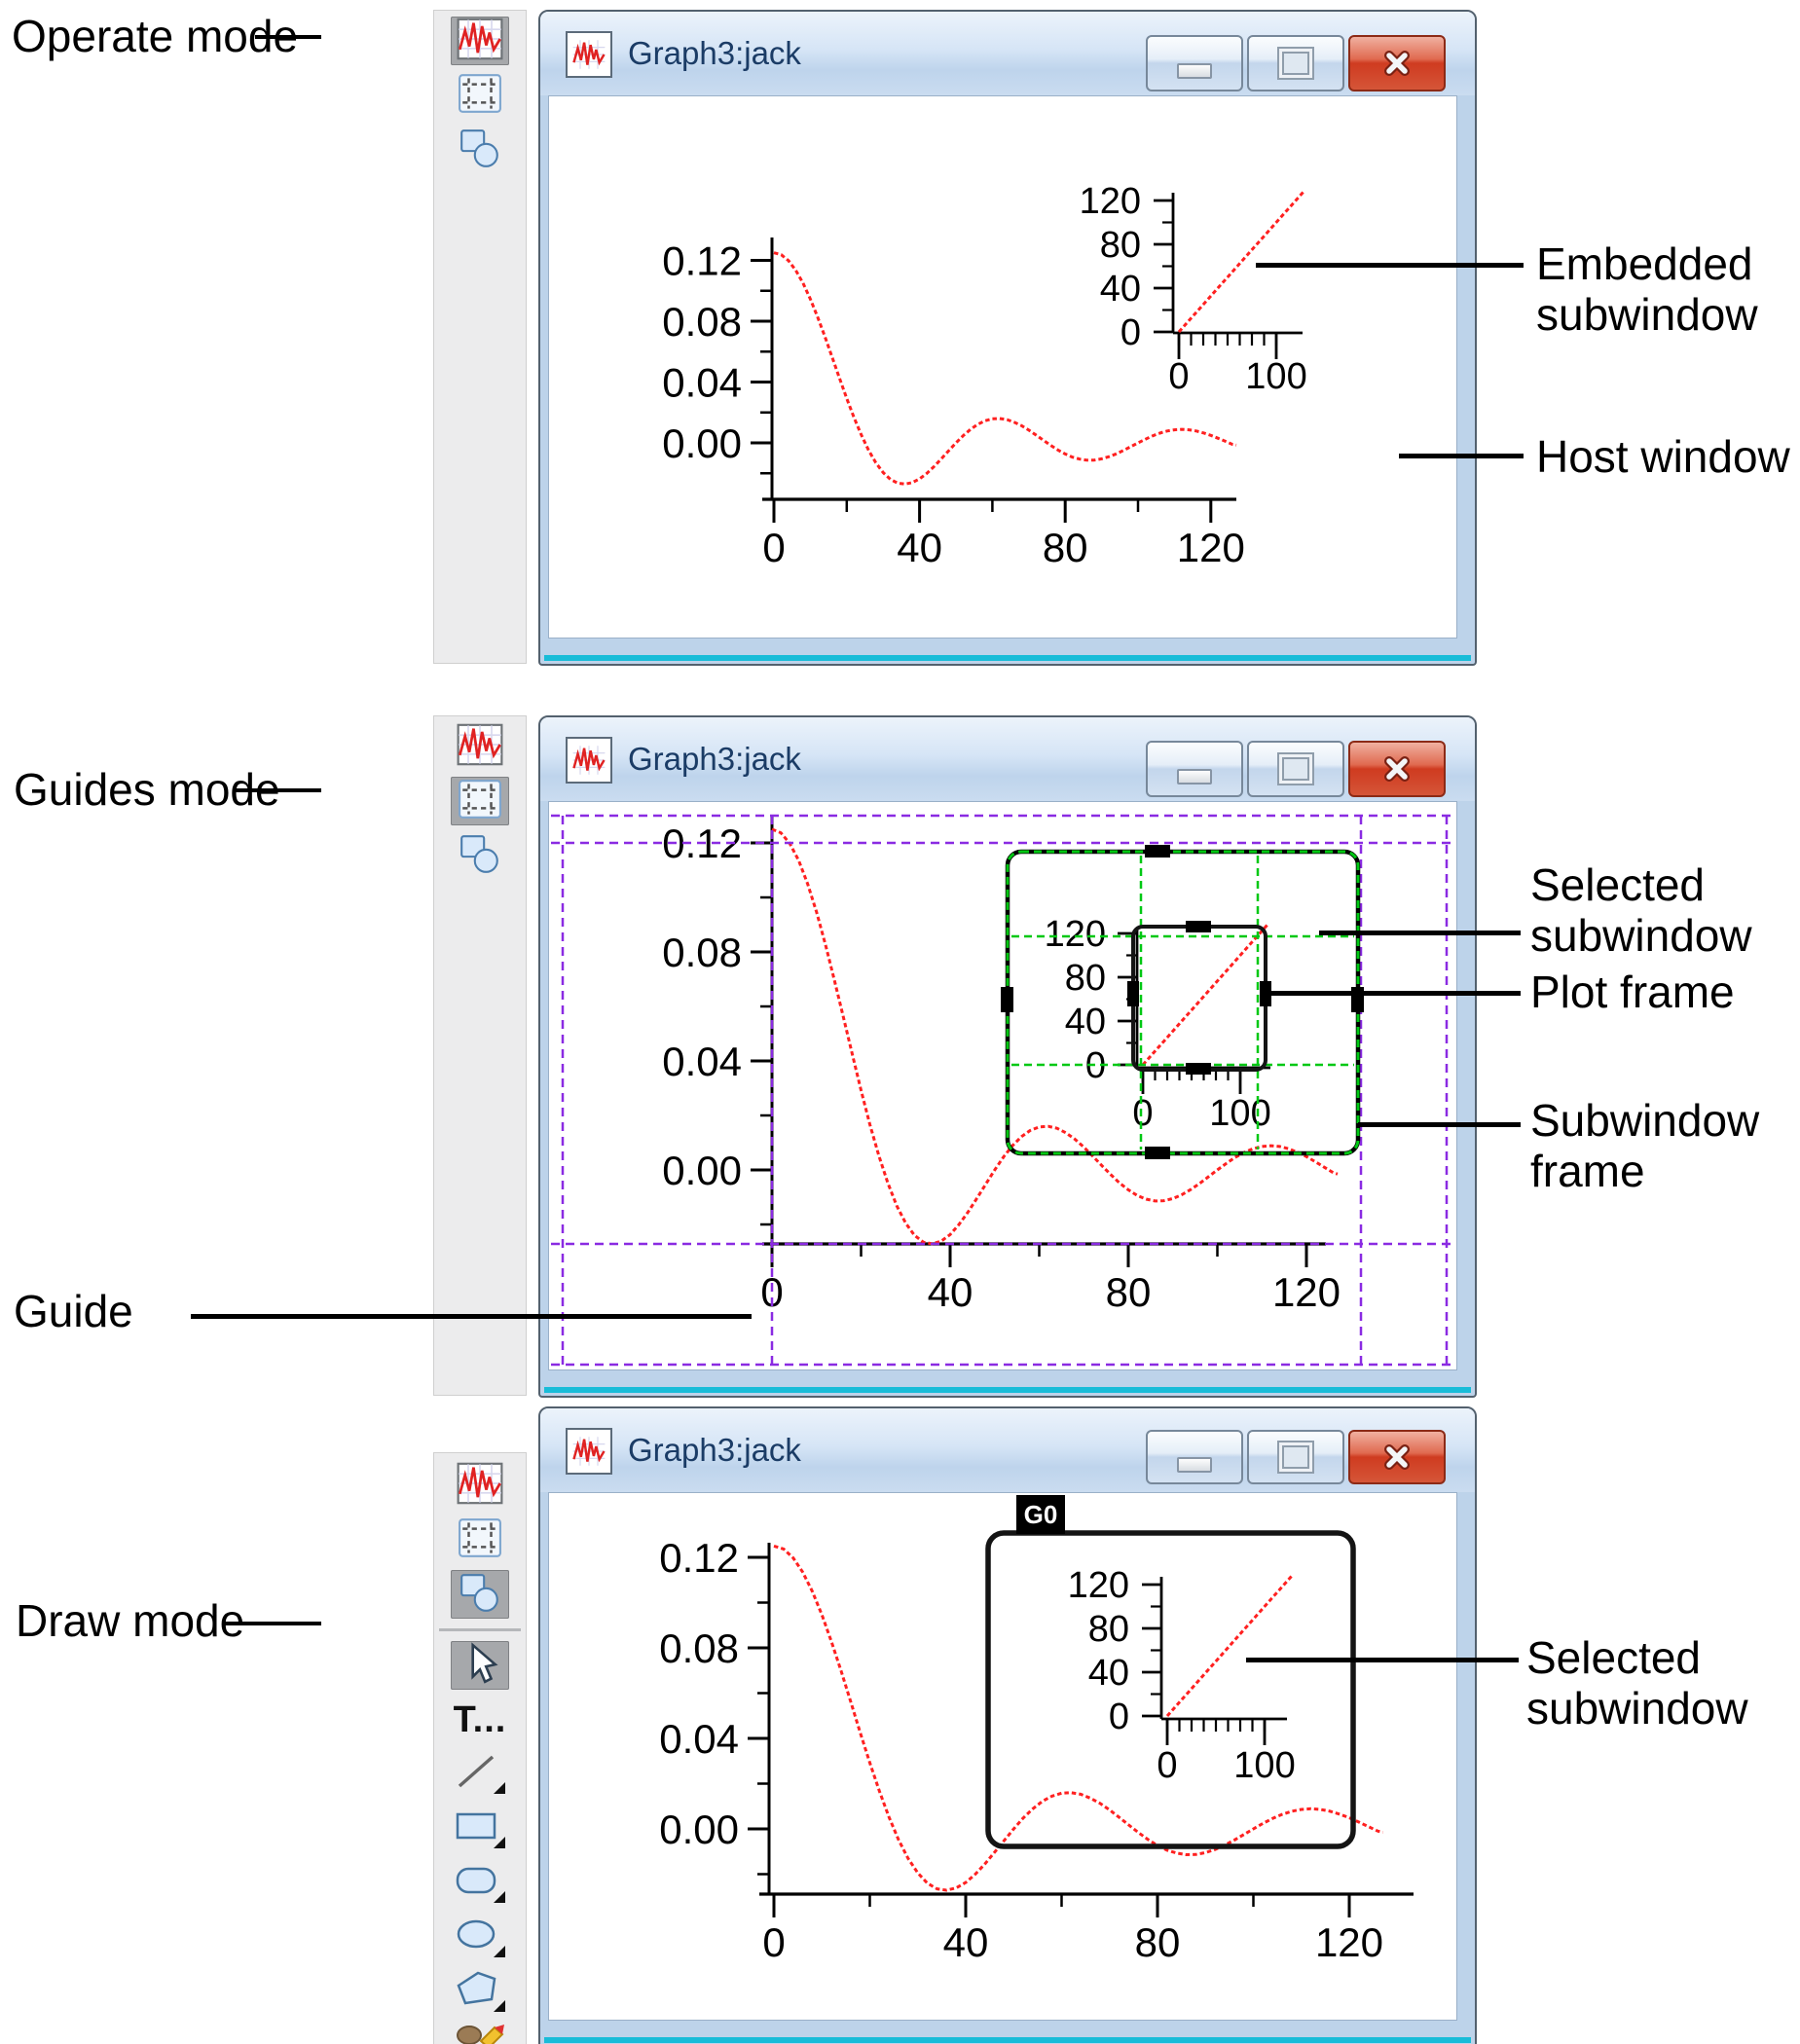 This screenshot has height=2044, width=1800. Describe the element at coordinates (471, 1317) in the screenshot. I see `guide-pointer` at that location.